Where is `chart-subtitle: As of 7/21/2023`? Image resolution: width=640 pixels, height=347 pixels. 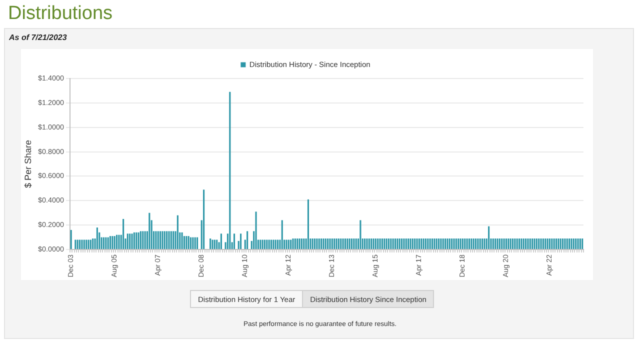
chart-subtitle: As of 7/21/2023 is located at coordinates (38, 38).